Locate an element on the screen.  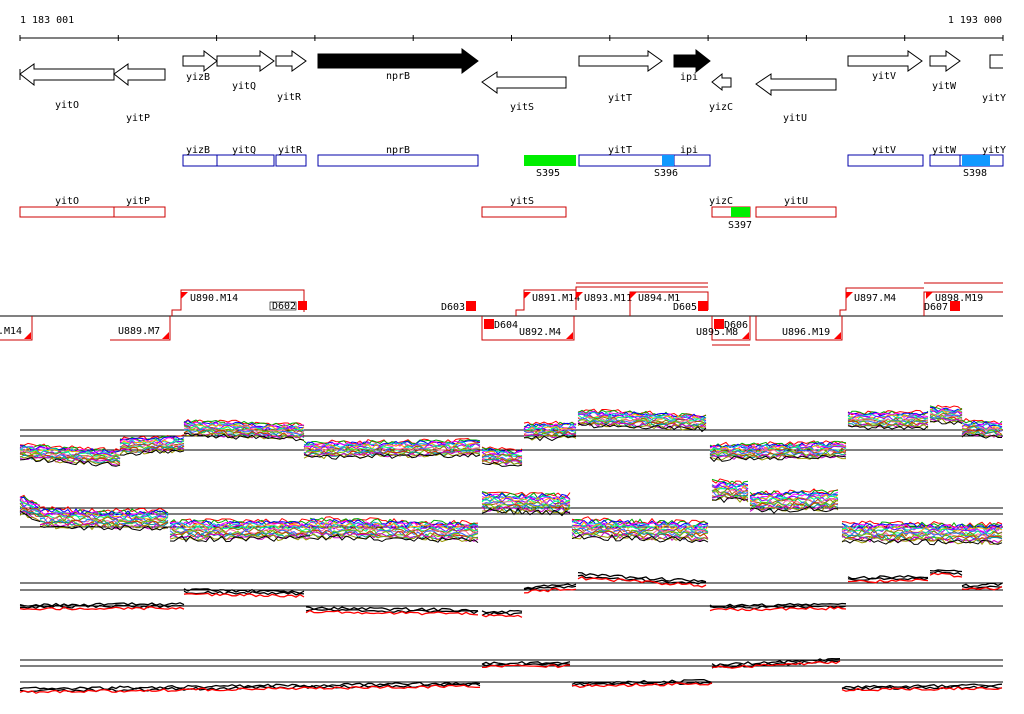
segment-label: U897.M4 is located at coordinates (875, 298).